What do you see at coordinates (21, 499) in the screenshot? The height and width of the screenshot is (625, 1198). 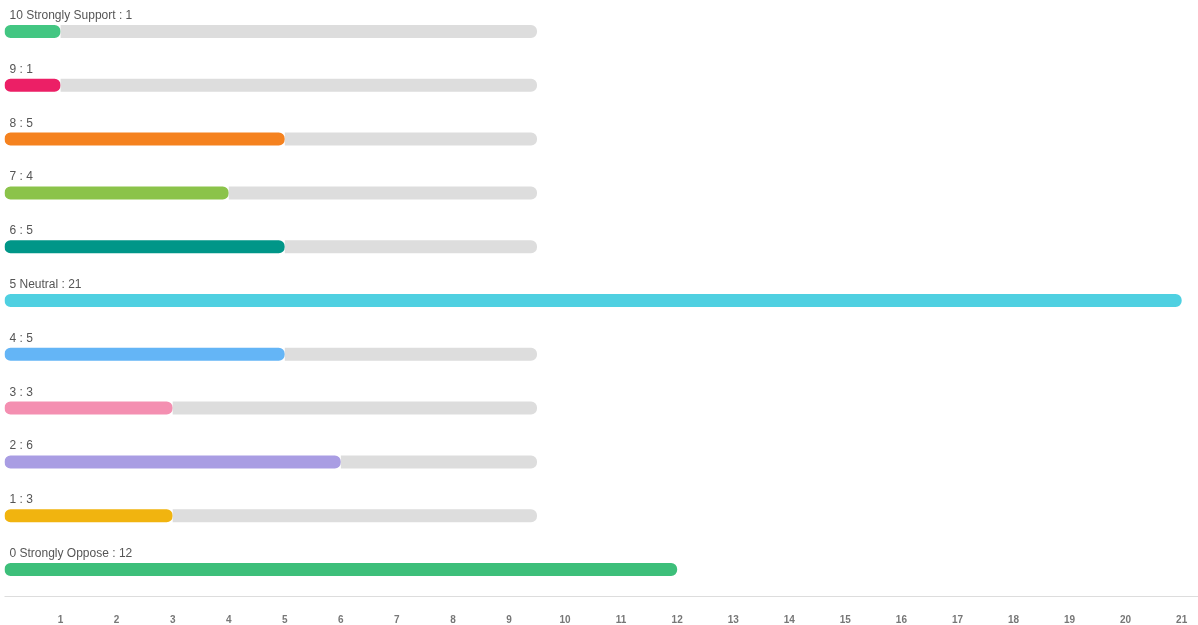 I see `y-tick-label: 1 : 3` at bounding box center [21, 499].